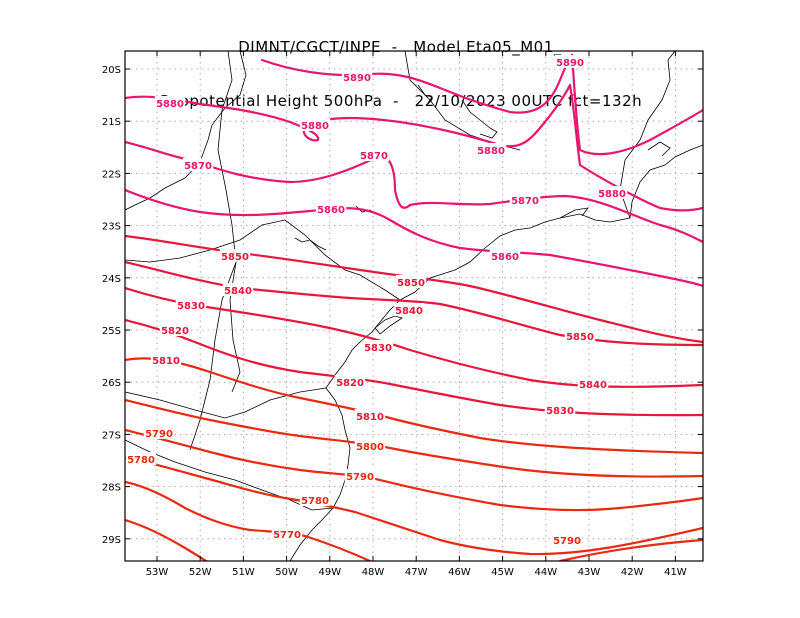  I want to click on contour-5790-east, so click(630, 549).